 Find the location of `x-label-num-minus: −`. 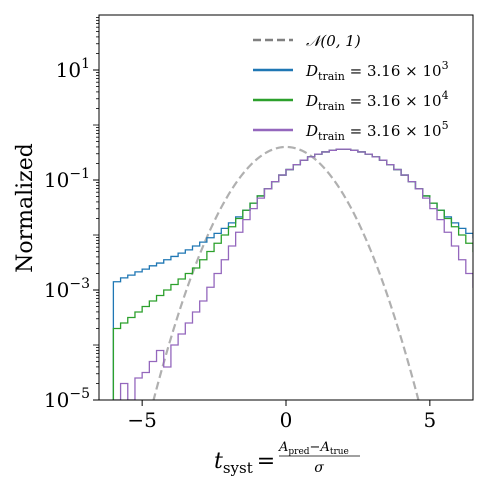

x-label-num-minus: − is located at coordinates (315, 447).